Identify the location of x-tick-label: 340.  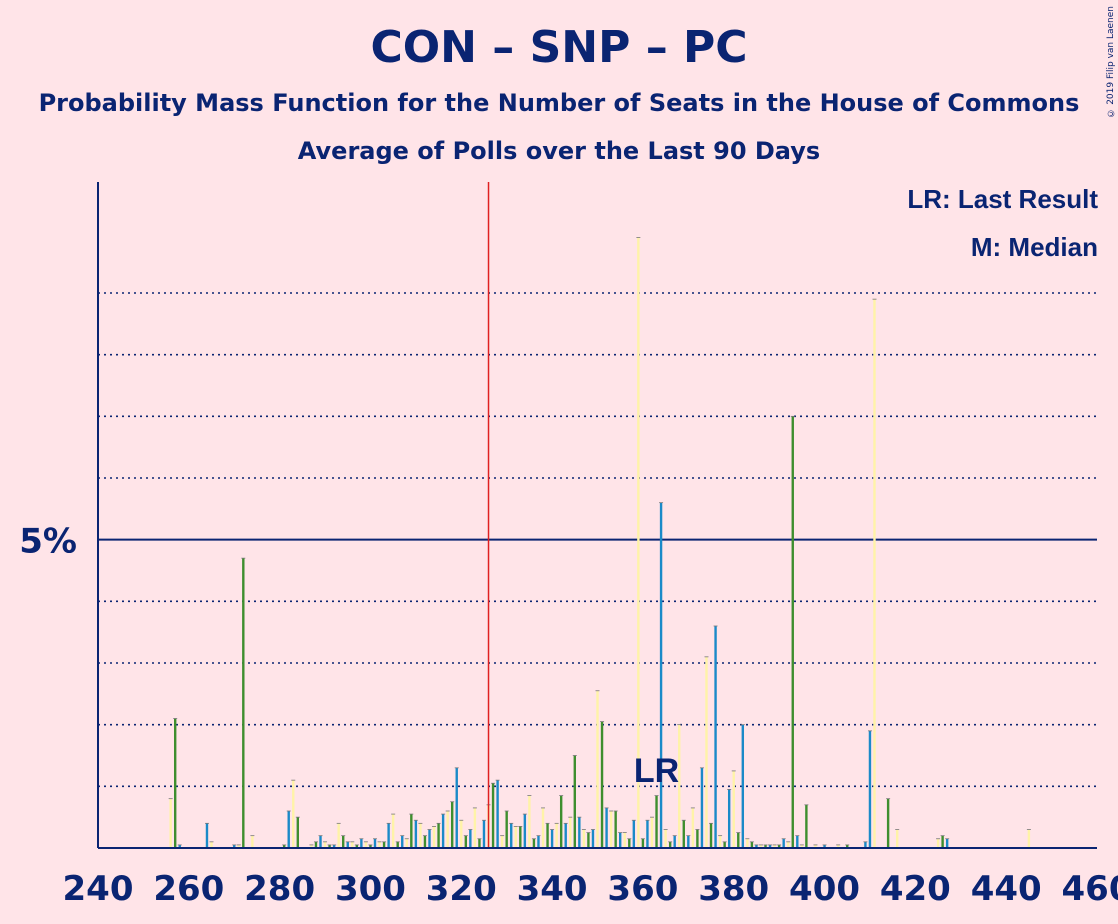
(552, 889).